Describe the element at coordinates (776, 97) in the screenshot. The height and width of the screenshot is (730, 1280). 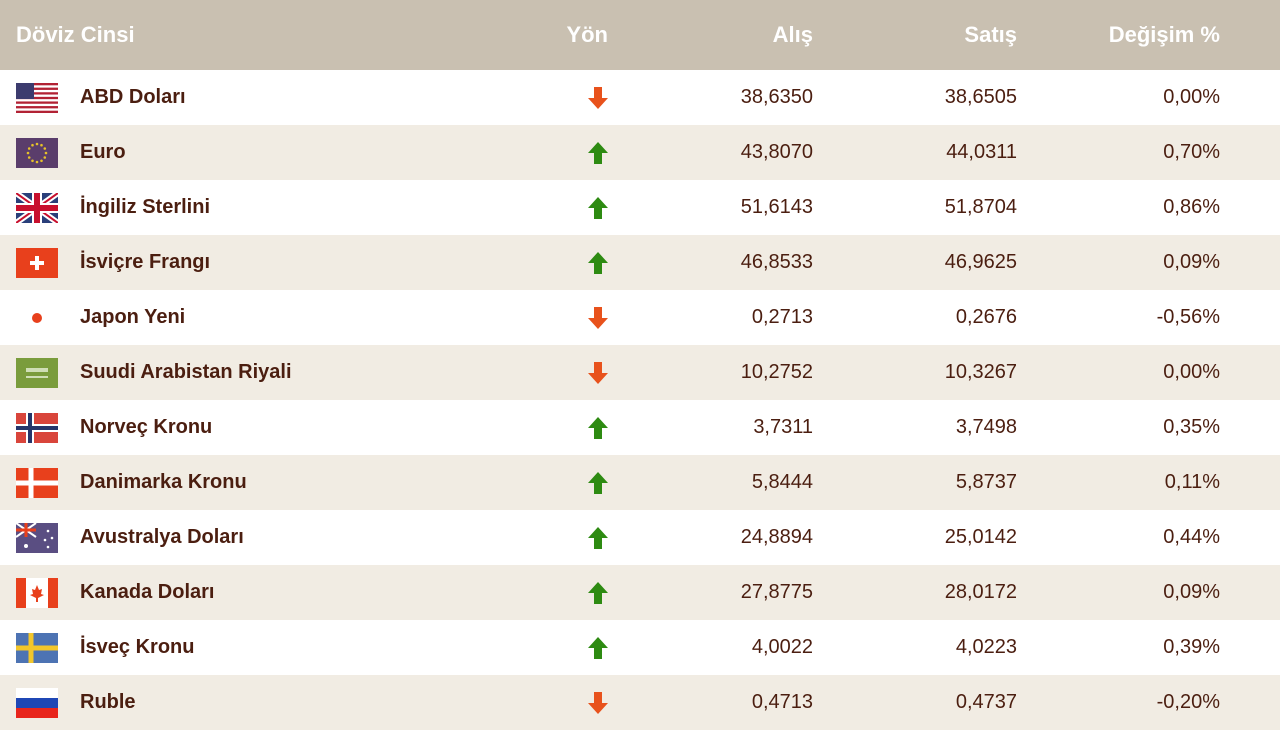
I see `buy-value: 38,6350` at that location.